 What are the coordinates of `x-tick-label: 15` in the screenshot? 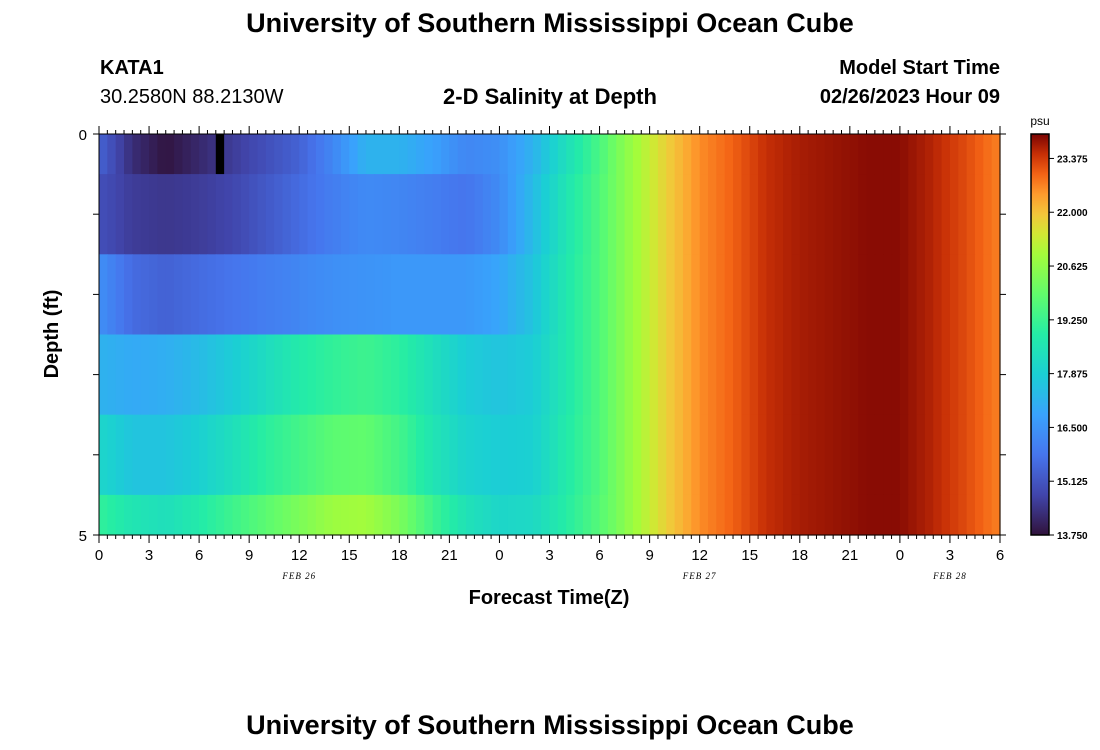 It's located at (349, 555).